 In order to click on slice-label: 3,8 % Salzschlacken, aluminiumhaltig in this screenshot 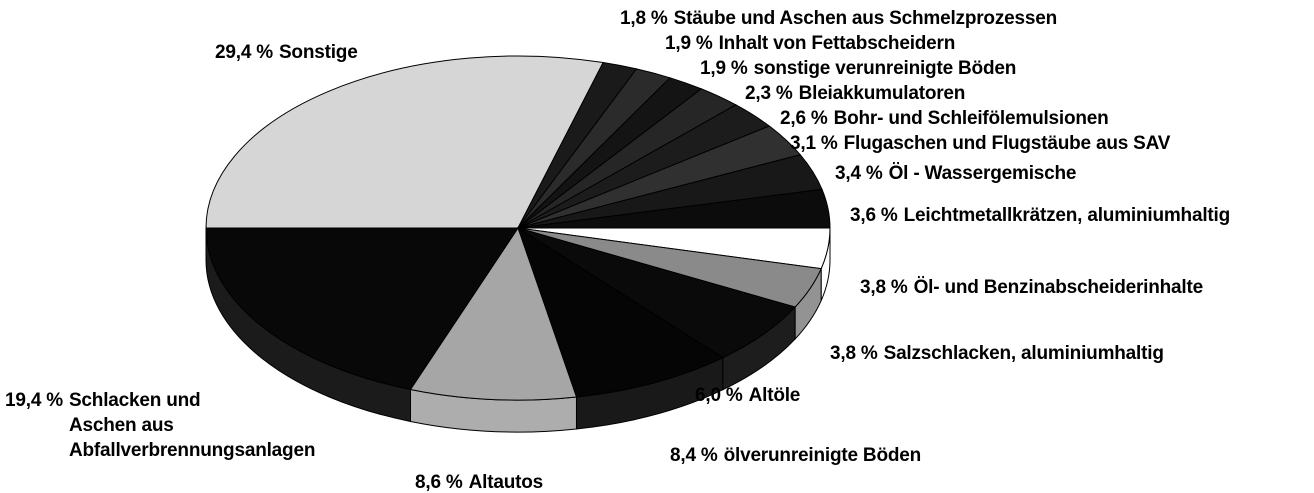, I will do `click(997, 353)`.